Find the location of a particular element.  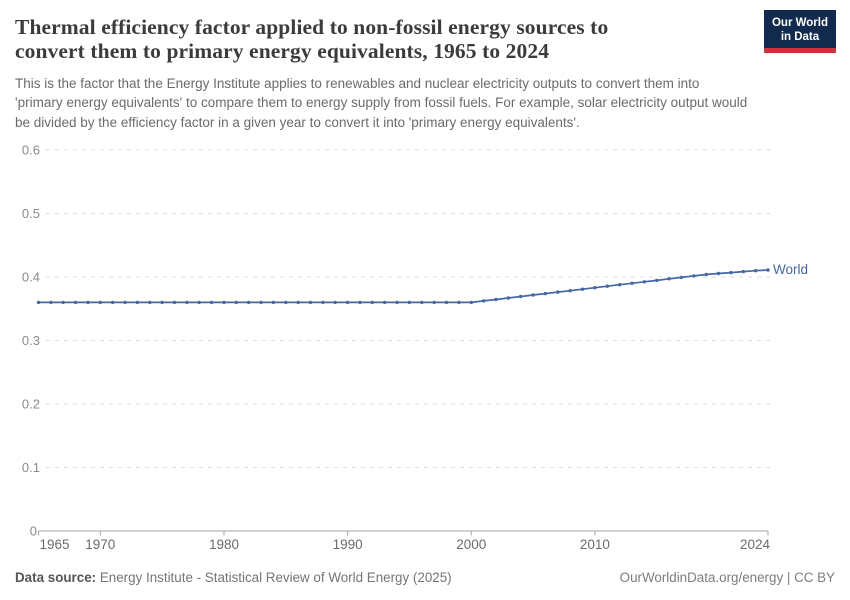

credit-link: OurWorldinData.org/energy | CC BY is located at coordinates (727, 577).